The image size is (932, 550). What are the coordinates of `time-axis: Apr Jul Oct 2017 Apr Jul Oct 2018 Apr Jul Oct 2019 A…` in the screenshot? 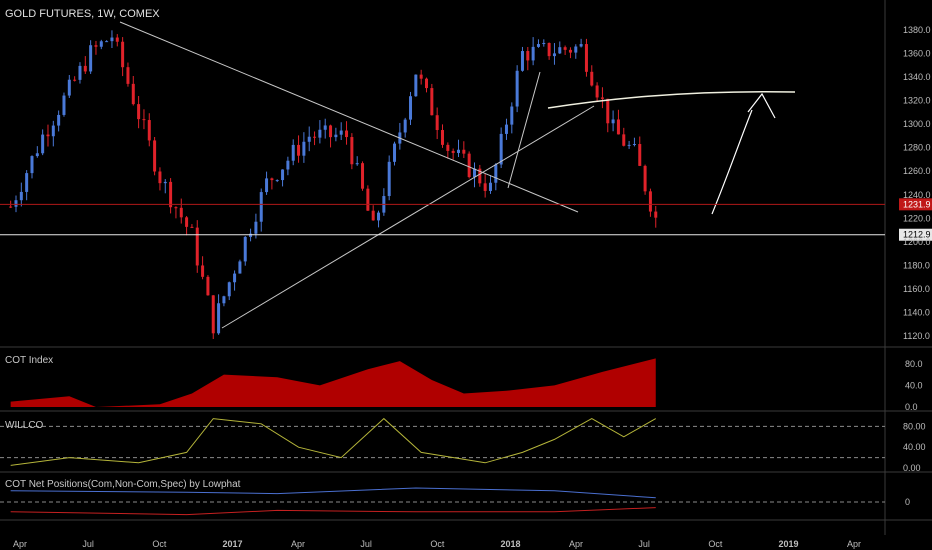 It's located at (437, 544).